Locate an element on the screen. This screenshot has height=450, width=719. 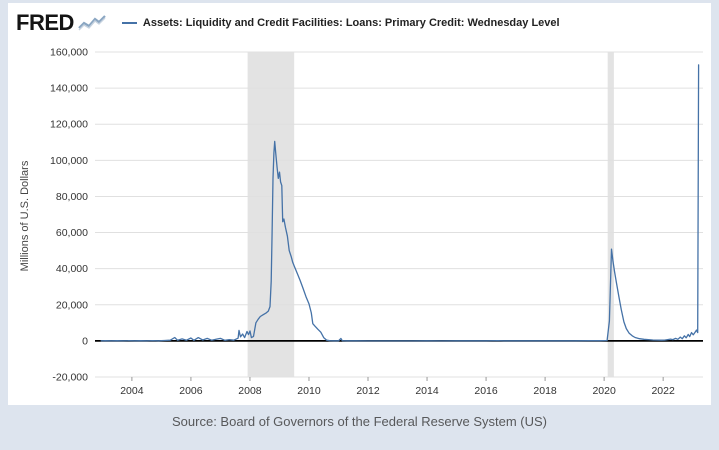
y-tick-label: 60,000 is located at coordinates (72, 233).